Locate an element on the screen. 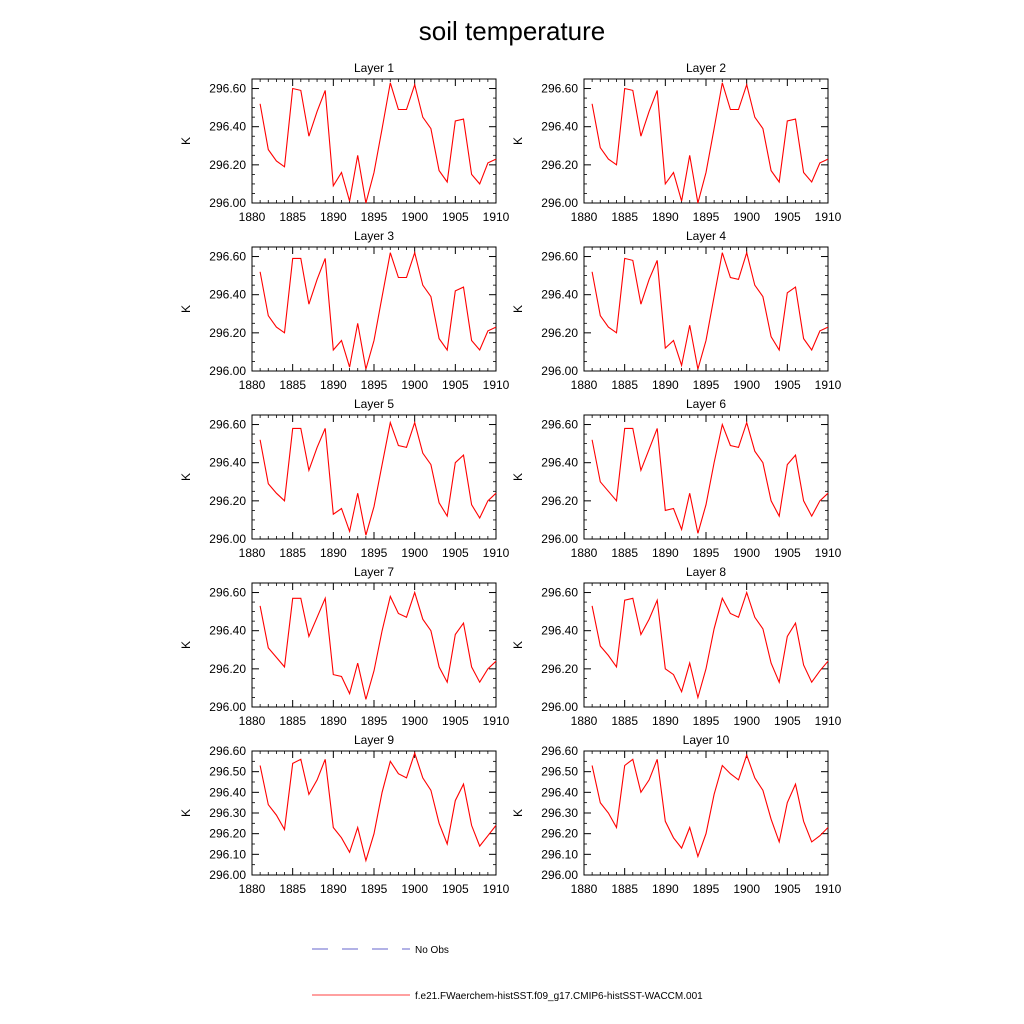 This screenshot has height=1024, width=1024. panel-title: Layer 8 is located at coordinates (706, 572).